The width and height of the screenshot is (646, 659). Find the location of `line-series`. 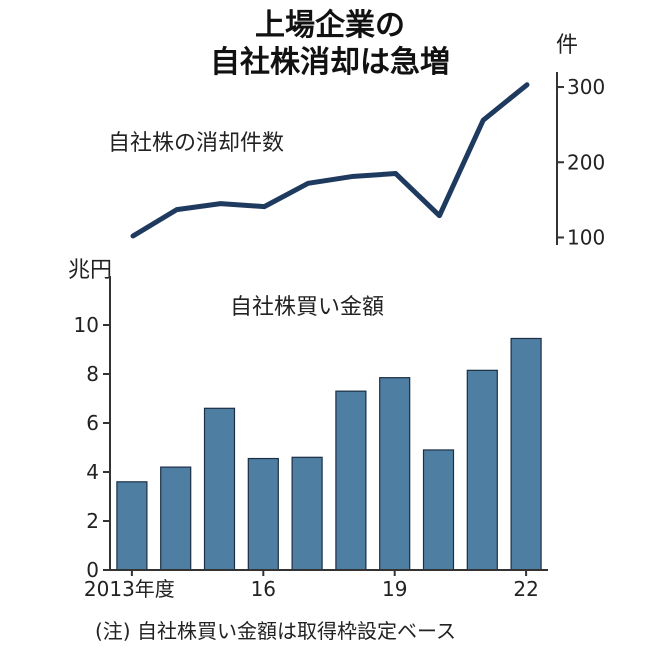

line-series is located at coordinates (330, 160).